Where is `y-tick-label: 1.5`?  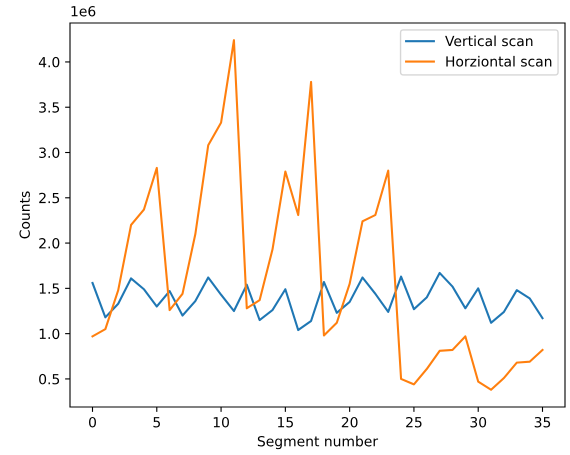 y-tick-label: 1.5 is located at coordinates (50, 289).